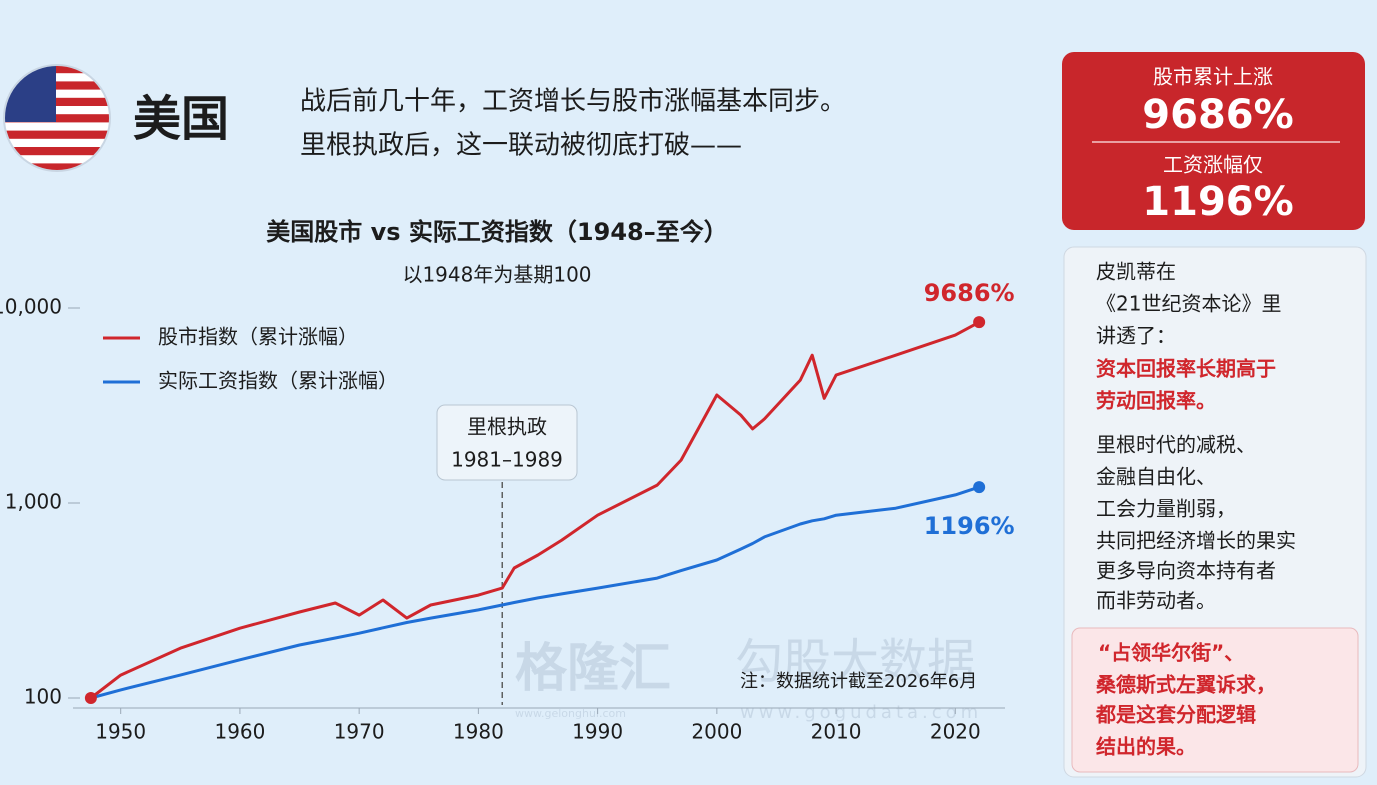 The image size is (1377, 785). What do you see at coordinates (1156, 601) in the screenshot?
I see `commentary-body: 而非劳动者。` at bounding box center [1156, 601].